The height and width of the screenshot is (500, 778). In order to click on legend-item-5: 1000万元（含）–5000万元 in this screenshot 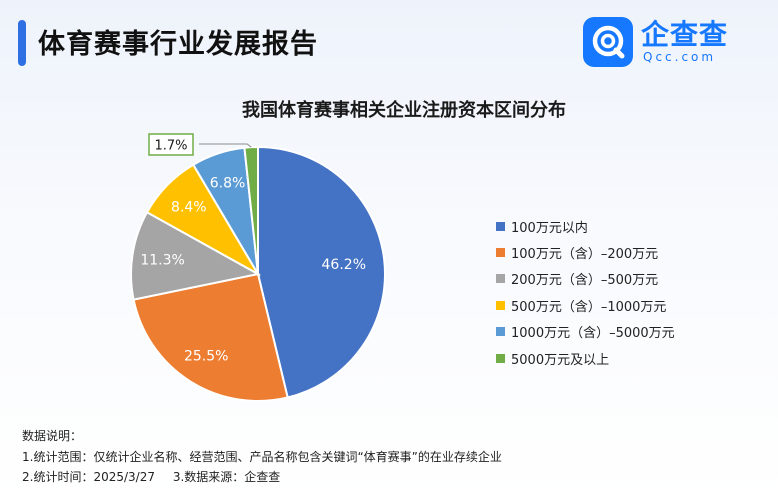, I will do `click(585, 332)`.